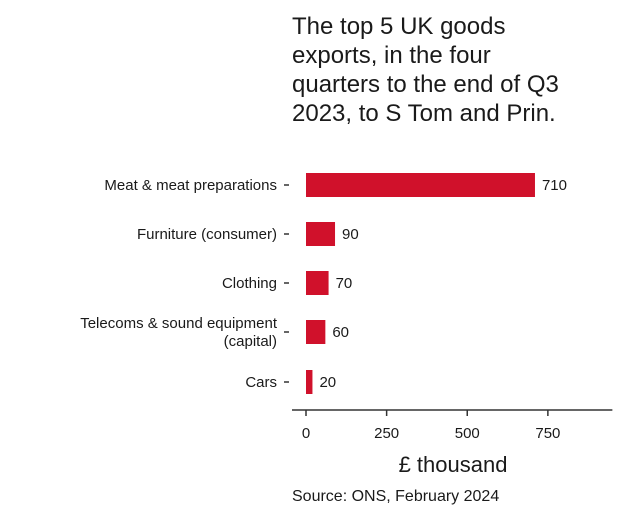 This screenshot has height=508, width=620. I want to click on category-label: Clothing, so click(249, 283).